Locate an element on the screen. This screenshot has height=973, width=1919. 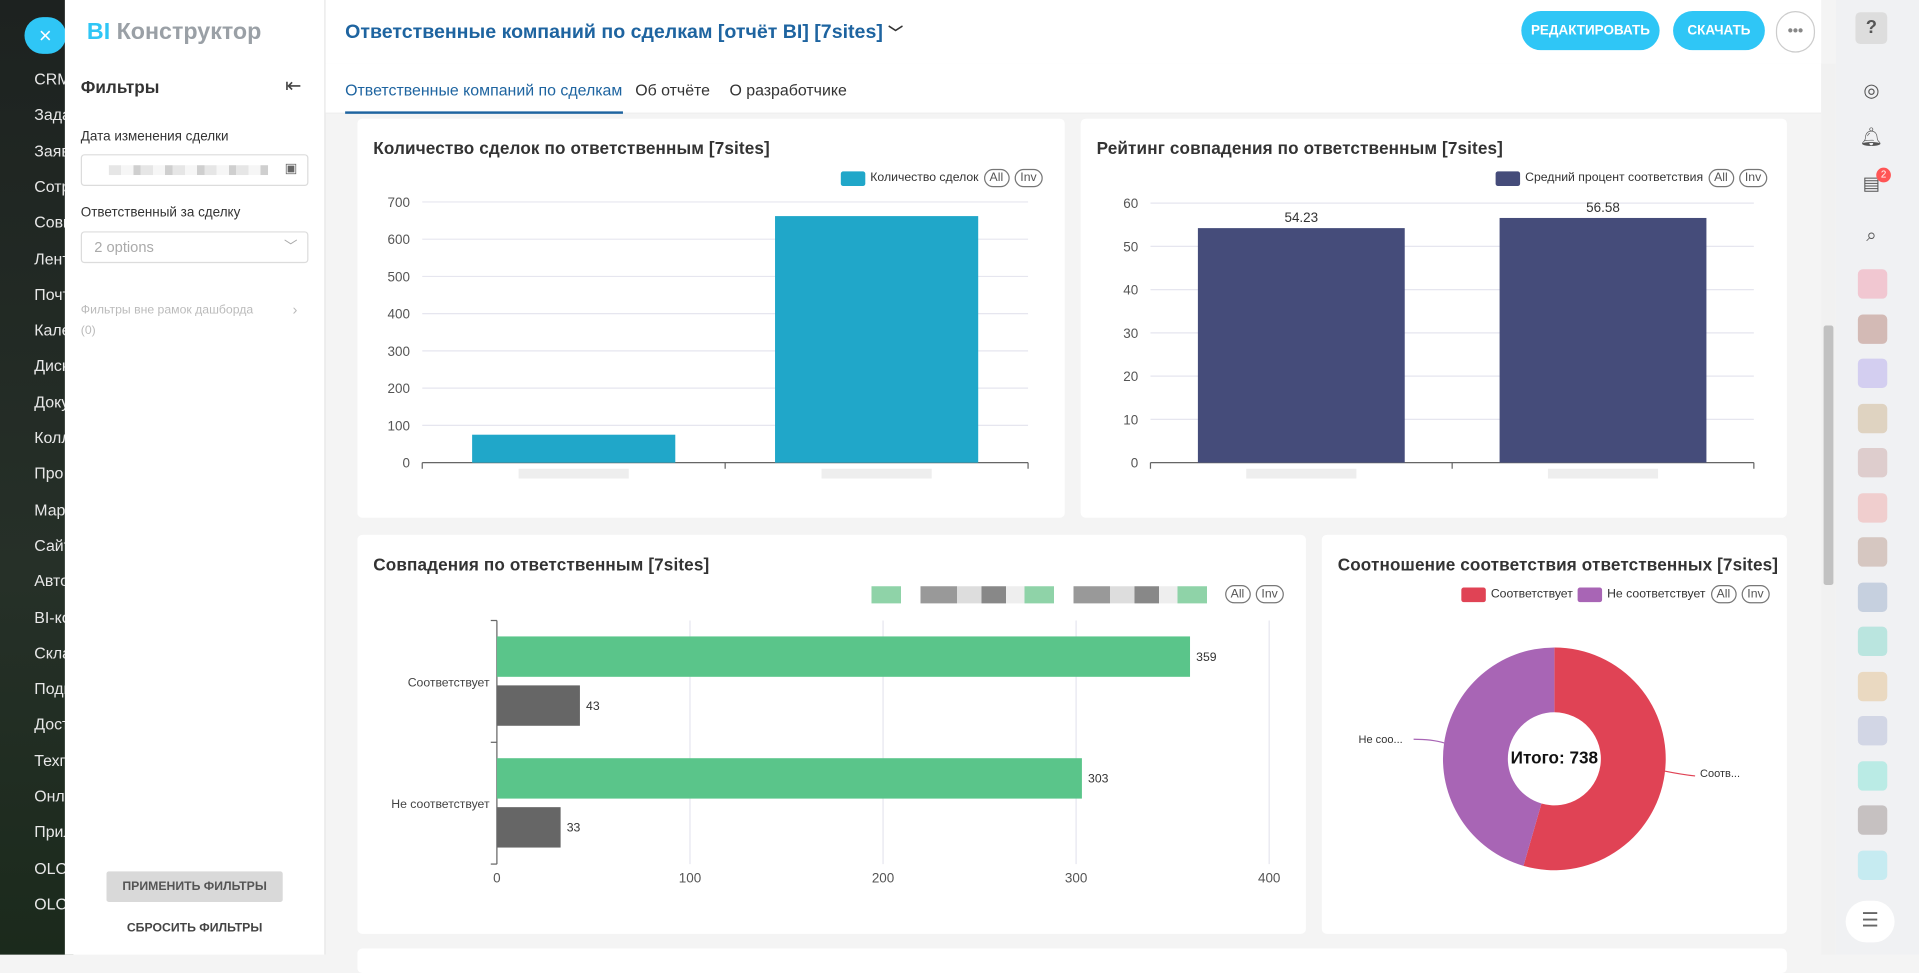
portal-nav-item: Подп is located at coordinates (53, 688).